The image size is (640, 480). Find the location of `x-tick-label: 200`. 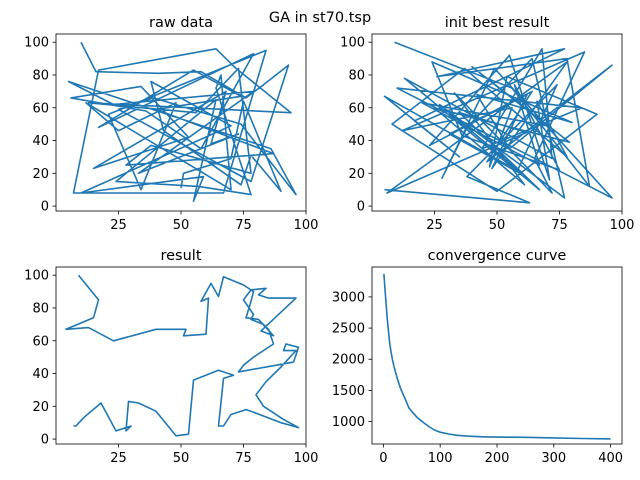

x-tick-label: 200 is located at coordinates (497, 458).